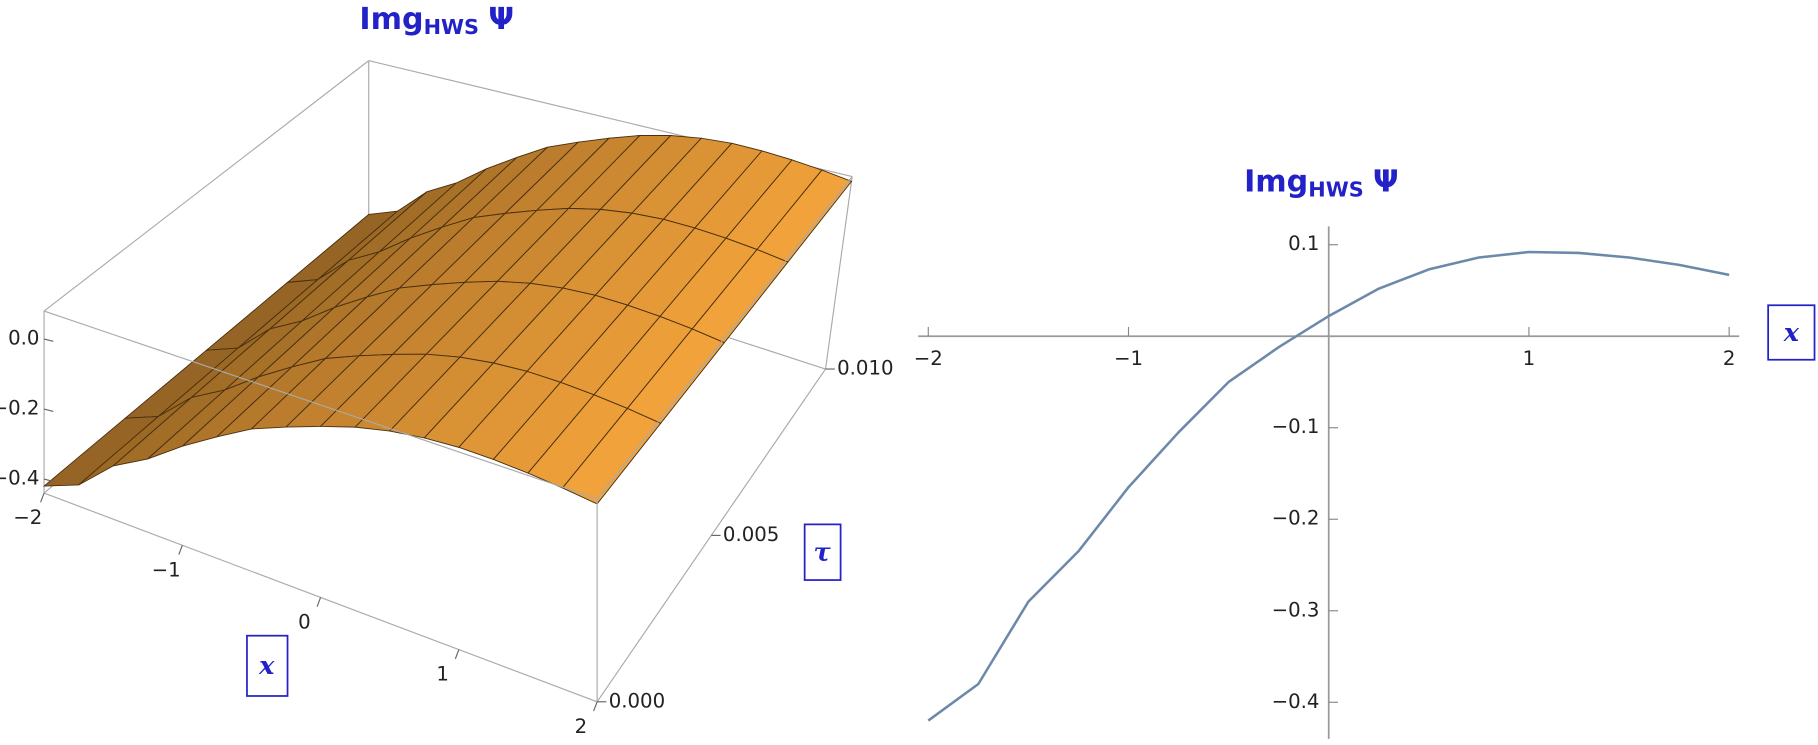 The width and height of the screenshot is (1818, 745). I want to click on tau-axis-label: τ, so click(822, 552).